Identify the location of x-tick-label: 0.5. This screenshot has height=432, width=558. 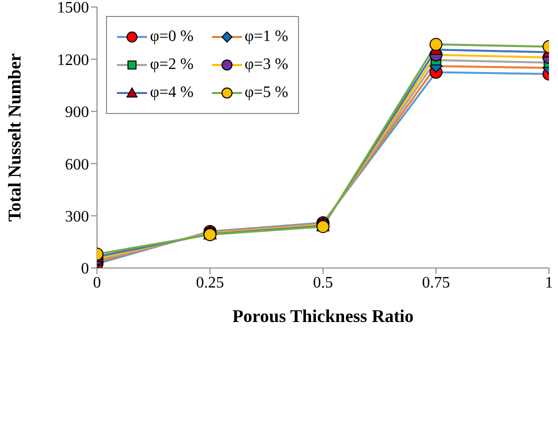
(323, 283).